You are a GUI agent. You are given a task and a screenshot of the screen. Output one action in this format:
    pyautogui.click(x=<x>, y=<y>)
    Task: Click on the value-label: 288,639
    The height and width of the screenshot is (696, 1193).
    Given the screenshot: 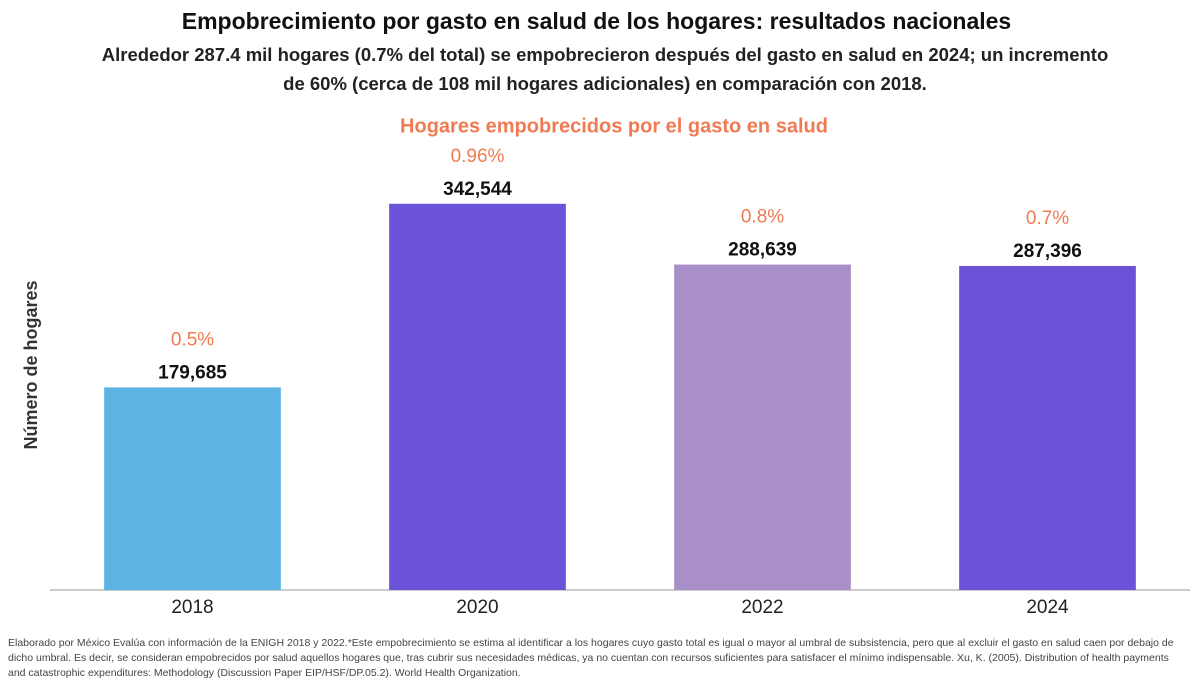 What is the action you would take?
    pyautogui.click(x=762, y=250)
    